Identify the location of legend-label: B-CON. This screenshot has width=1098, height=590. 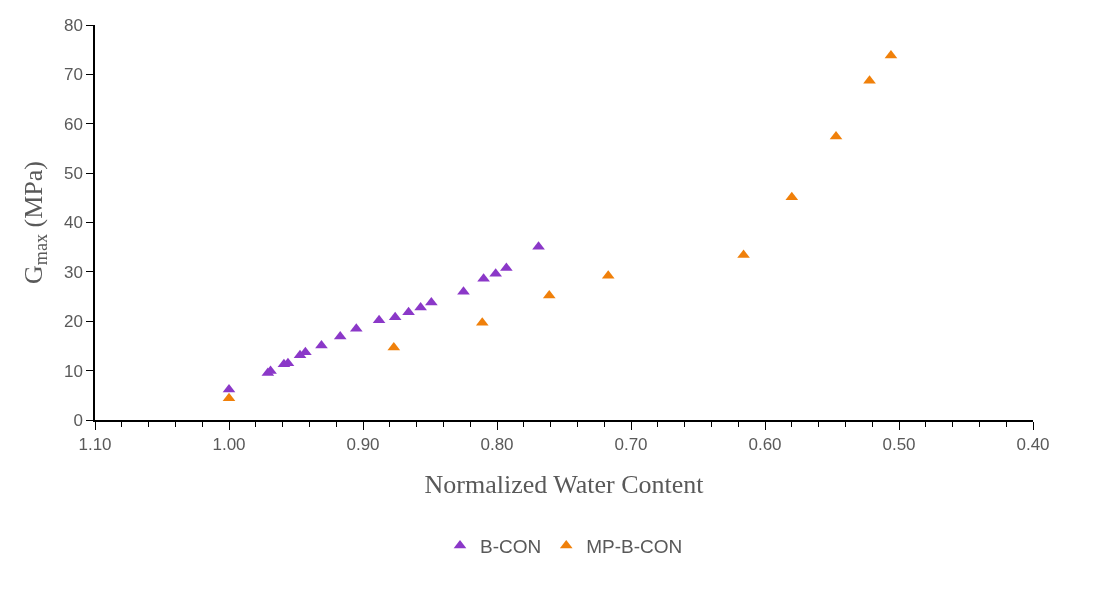
(511, 546).